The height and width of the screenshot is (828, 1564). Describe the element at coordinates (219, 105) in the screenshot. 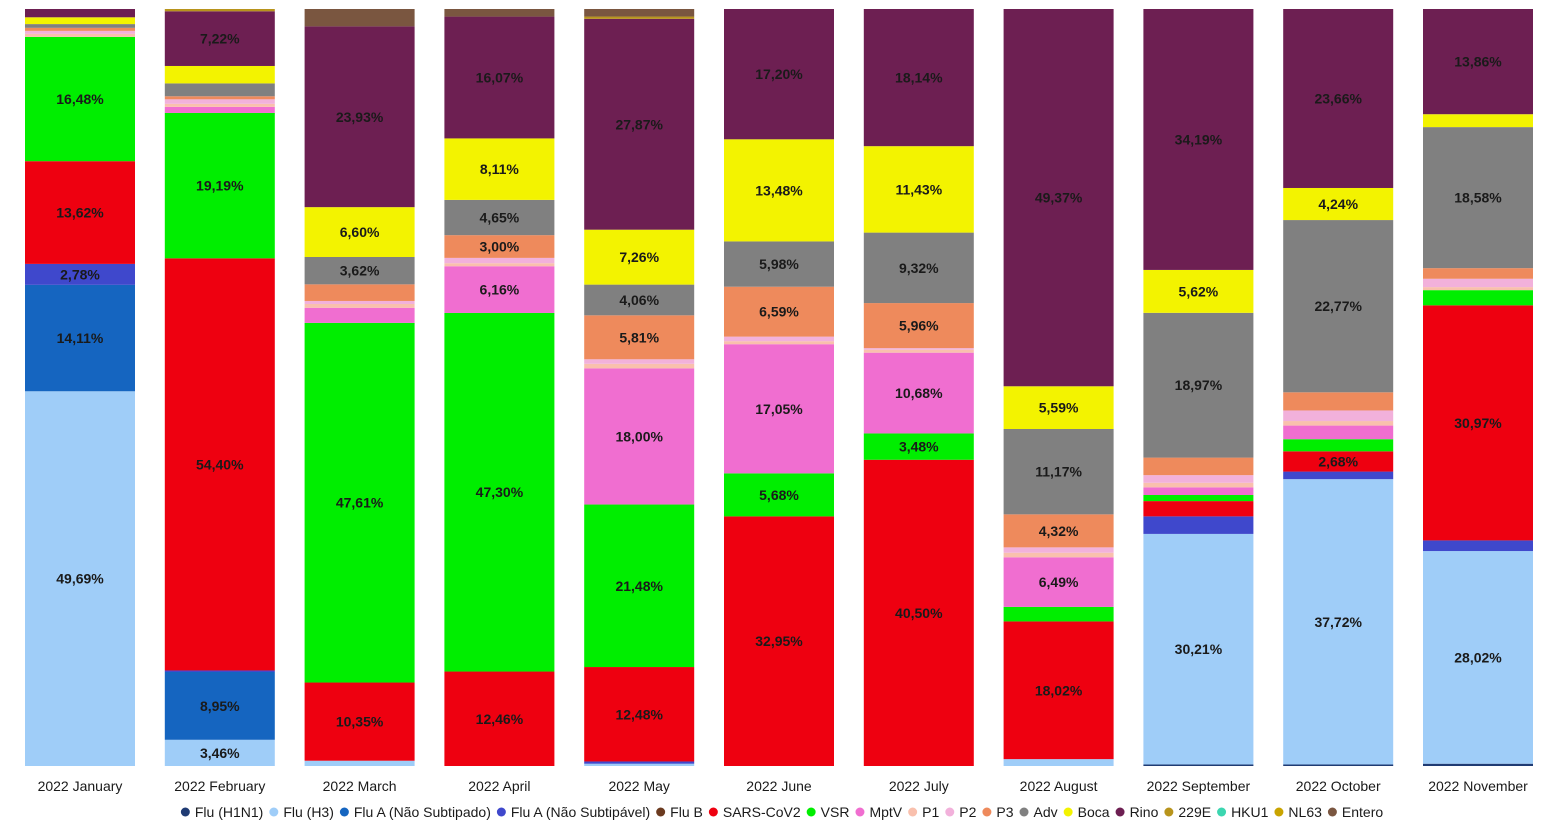

I see `bar-2022-february-p1` at that location.